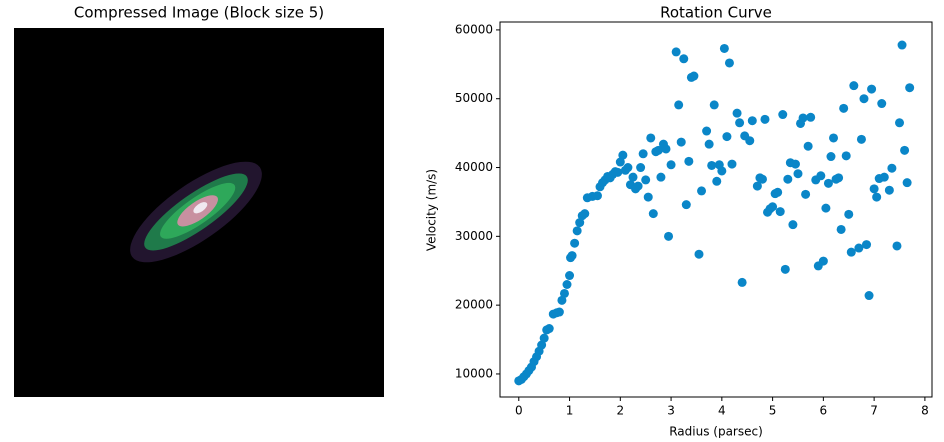  Describe the element at coordinates (474, 29) in the screenshot. I see `y-tick-label: 60000` at that location.